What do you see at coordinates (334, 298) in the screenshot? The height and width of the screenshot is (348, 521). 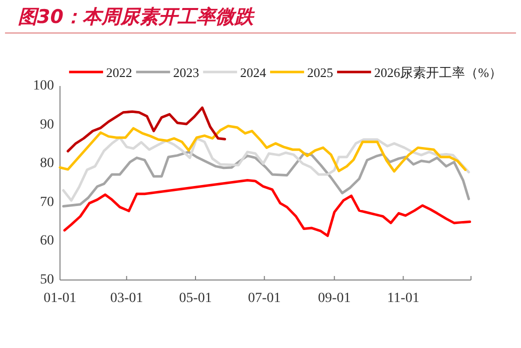 I see `x-tick-label: 09-01` at bounding box center [334, 298].